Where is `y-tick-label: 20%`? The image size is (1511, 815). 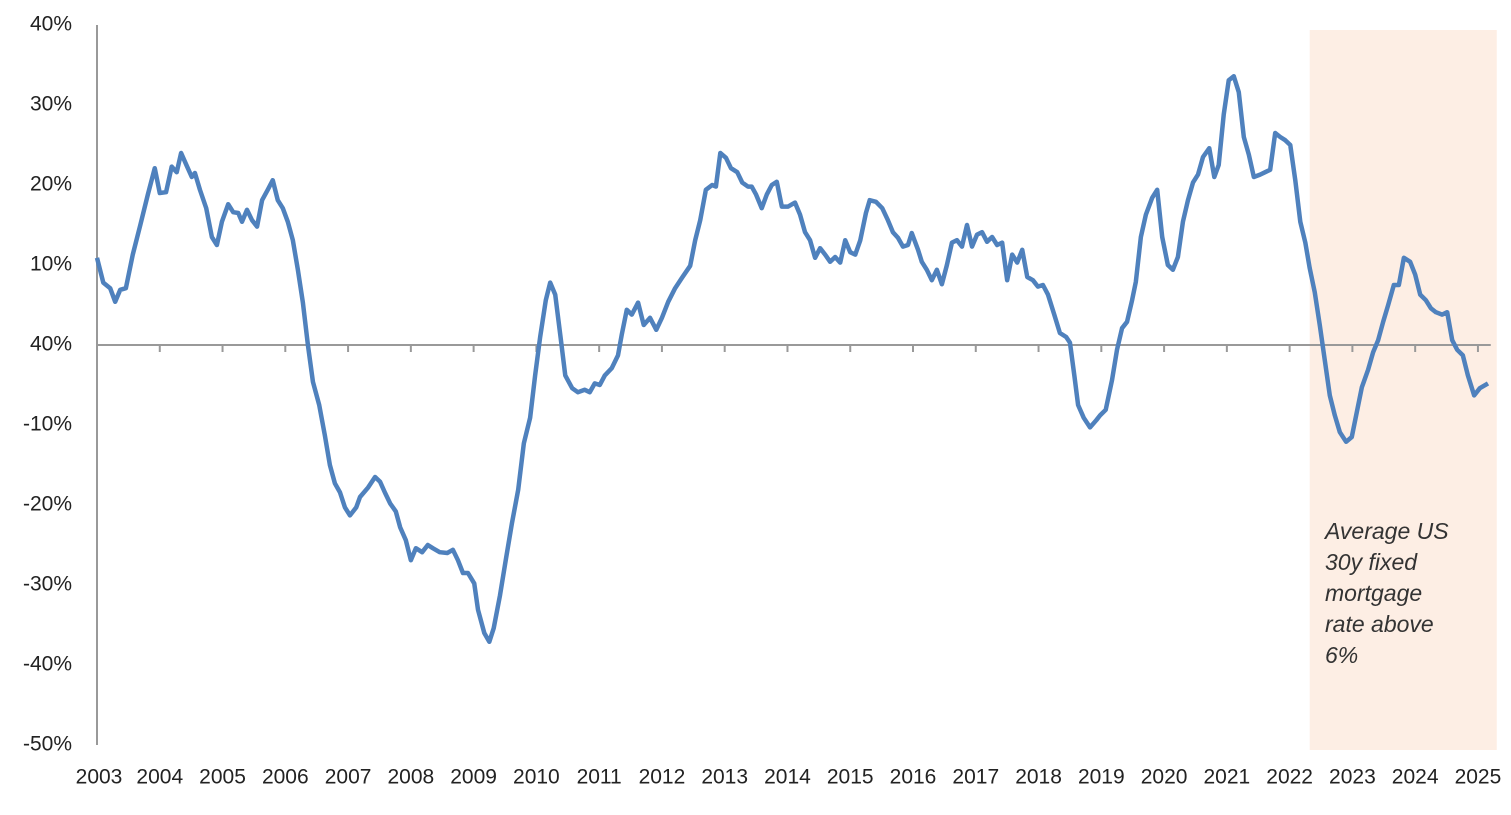 y-tick-label: 20% is located at coordinates (51, 184).